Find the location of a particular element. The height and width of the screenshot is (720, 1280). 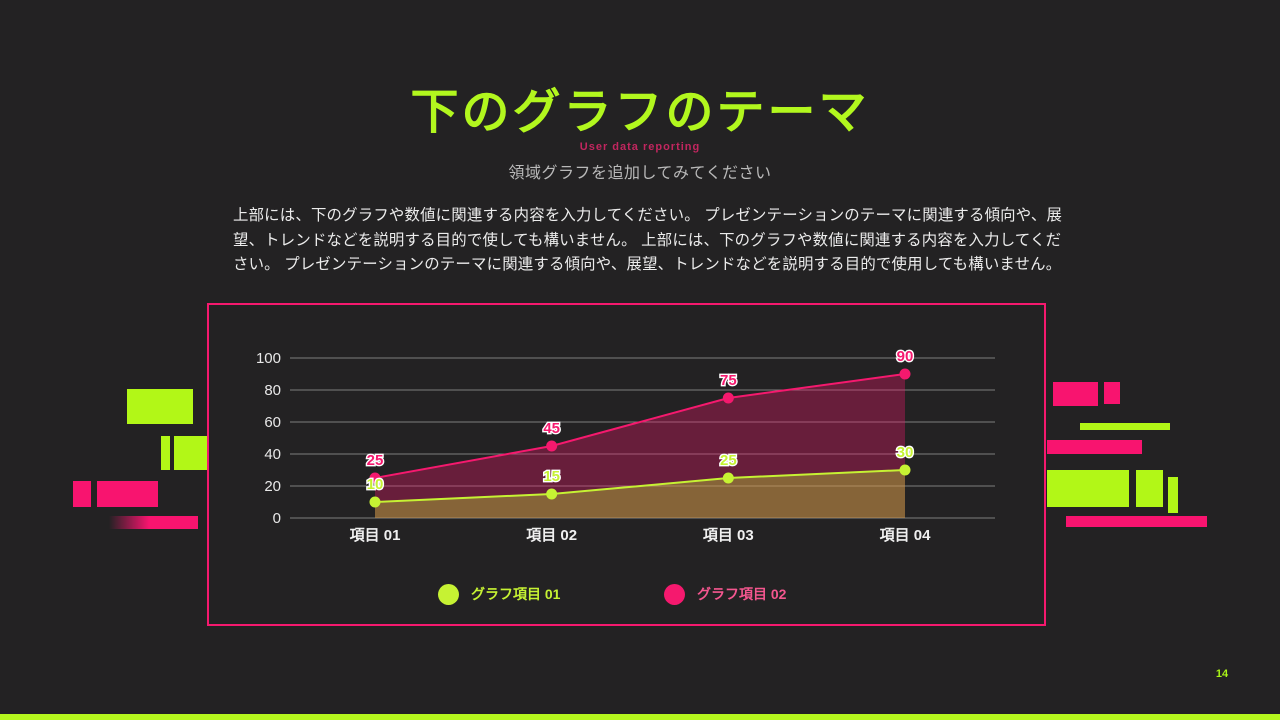

eyebrow-text: User data reporting is located at coordinates (640, 147).